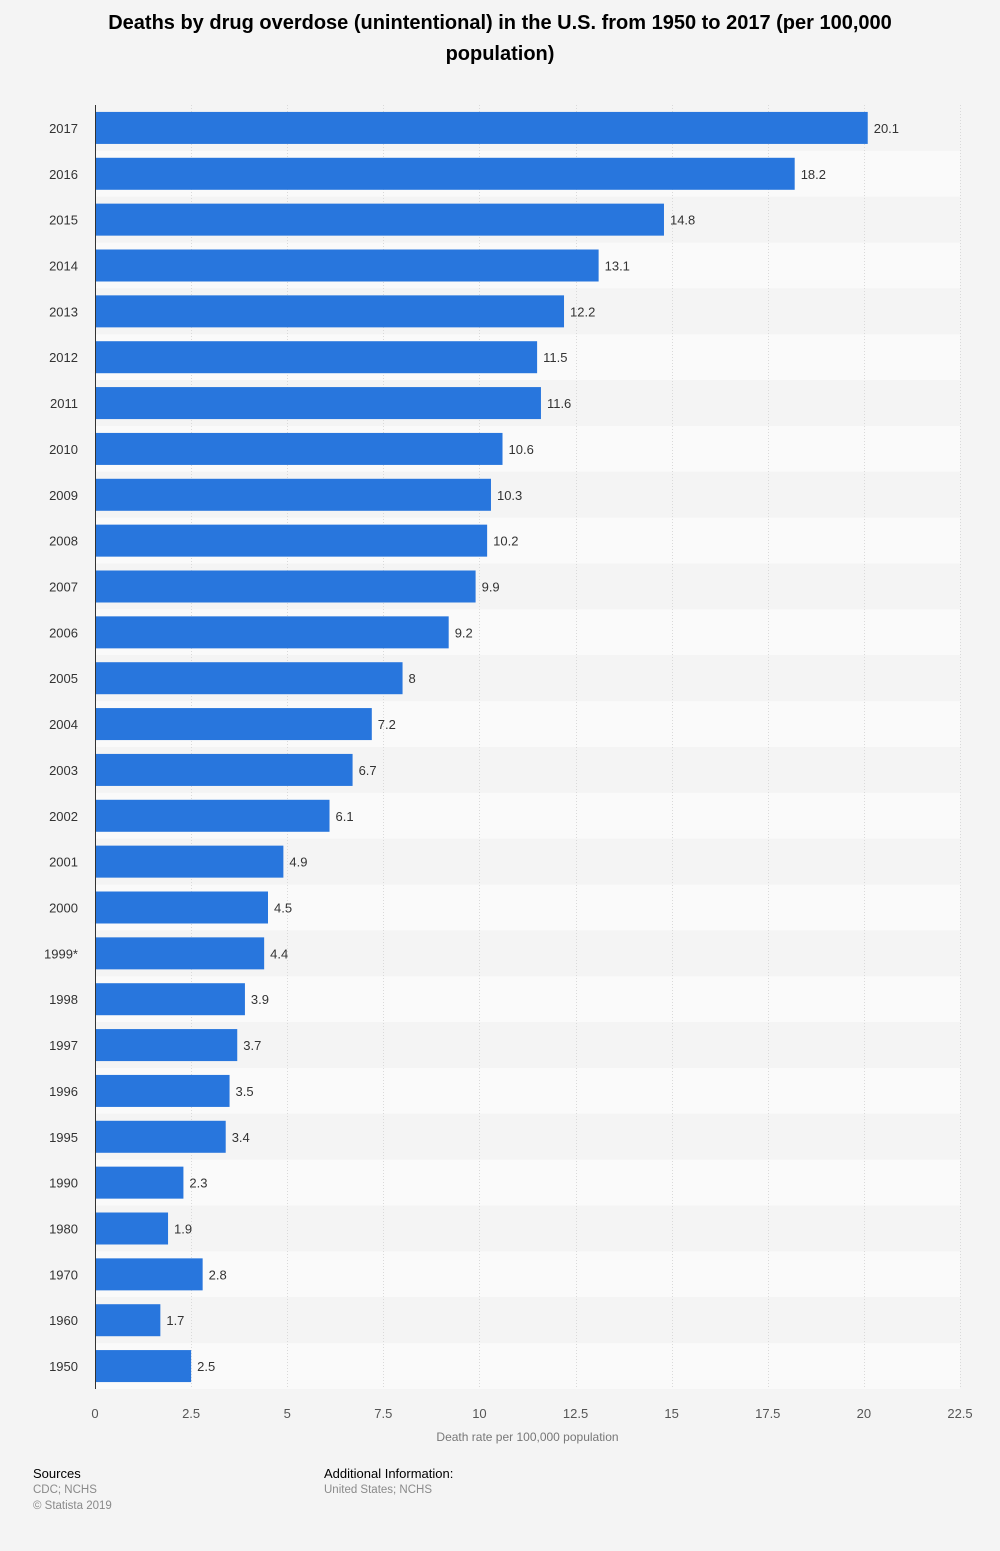  Describe the element at coordinates (886, 128) in the screenshot. I see `value-label: 20.1` at that location.